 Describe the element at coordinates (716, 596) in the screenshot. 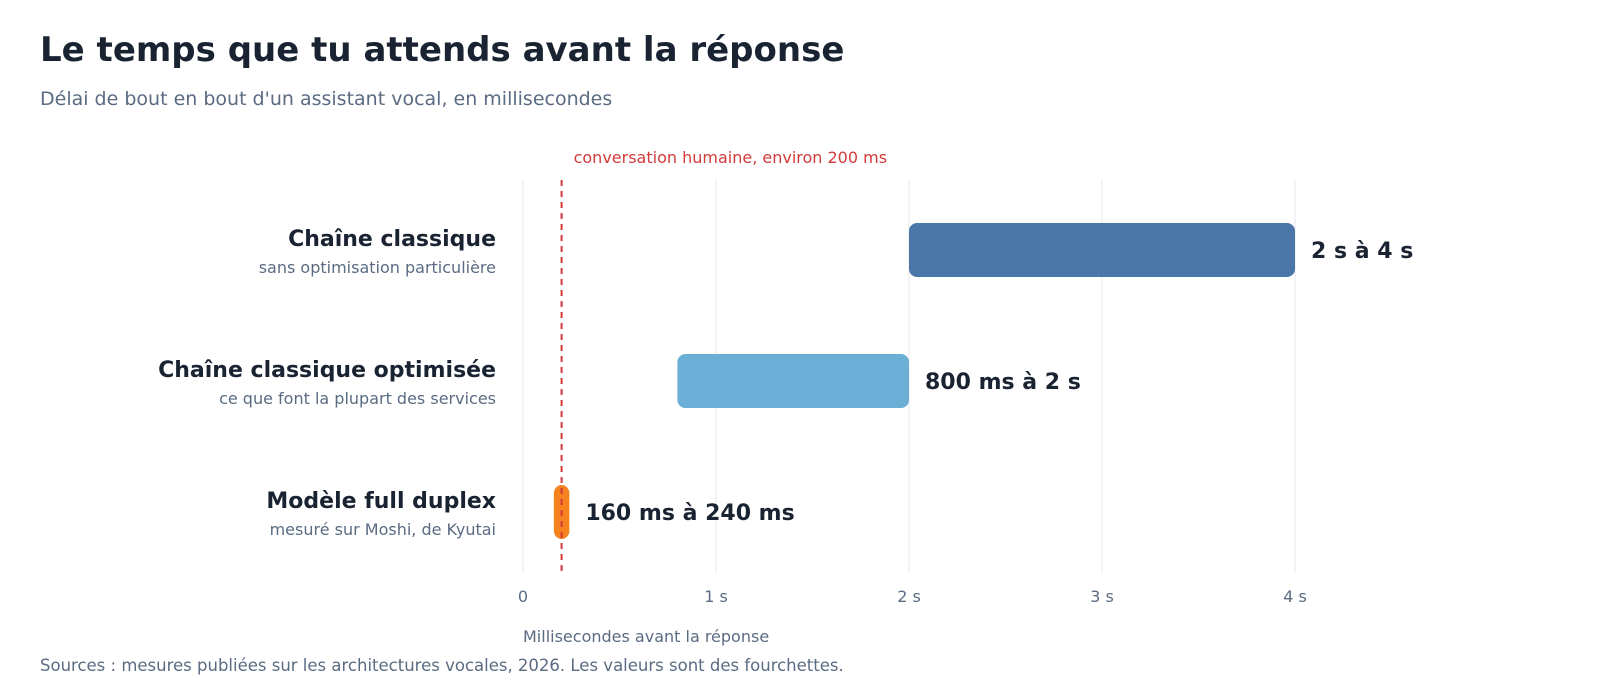

I see `x-tick-label: 1 s` at that location.